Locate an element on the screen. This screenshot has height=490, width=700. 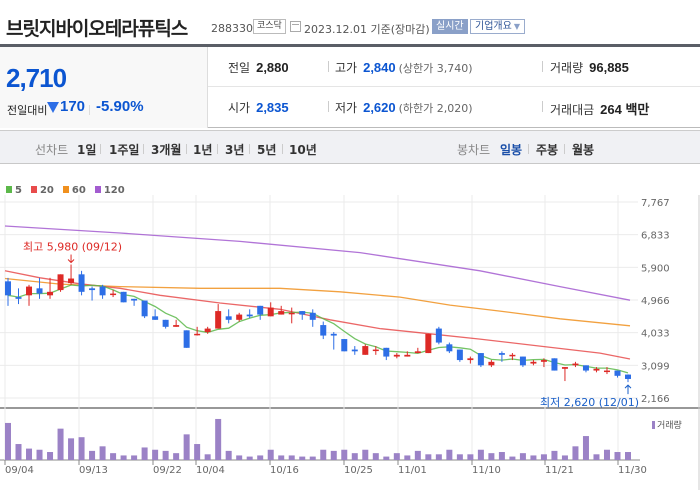
low-price: 저가 2,620 (하한가 2,020) is located at coordinates (404, 107).